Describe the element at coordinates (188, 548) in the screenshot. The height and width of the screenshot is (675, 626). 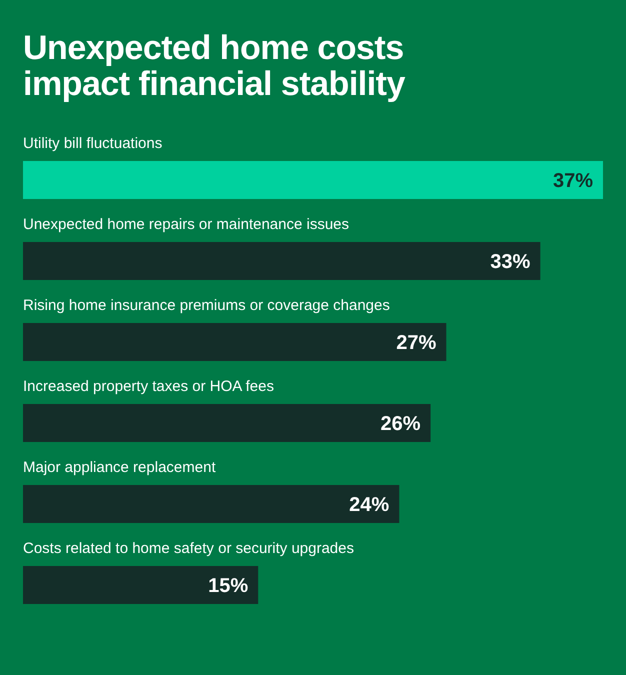
I see `y-tick-label: Costs related to home safety or security upgrades` at that location.